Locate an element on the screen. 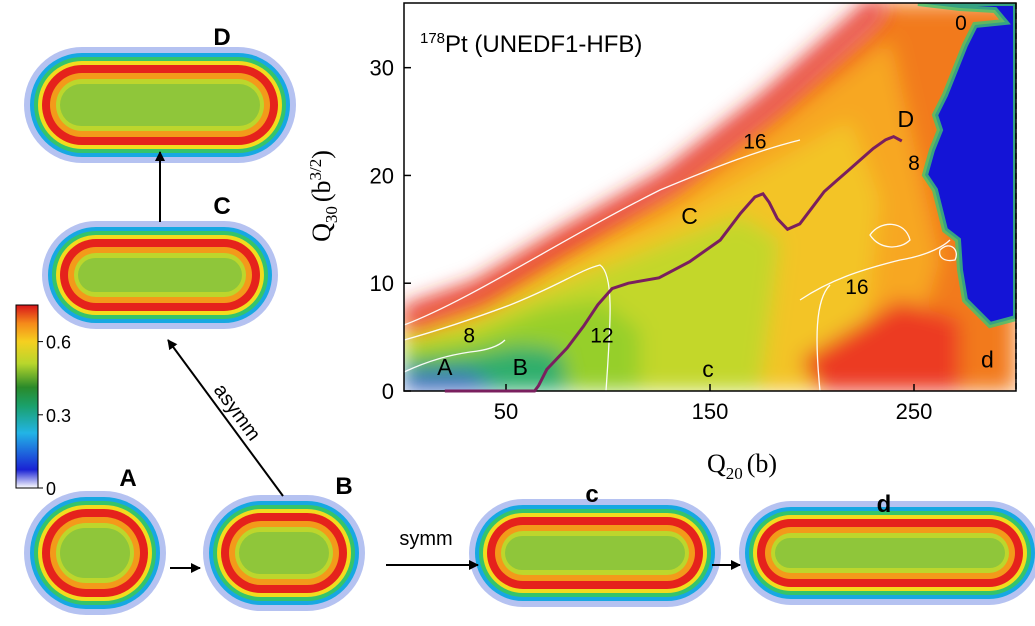 The width and height of the screenshot is (1035, 626). x-ticks: 50 150 250 is located at coordinates (713, 404).